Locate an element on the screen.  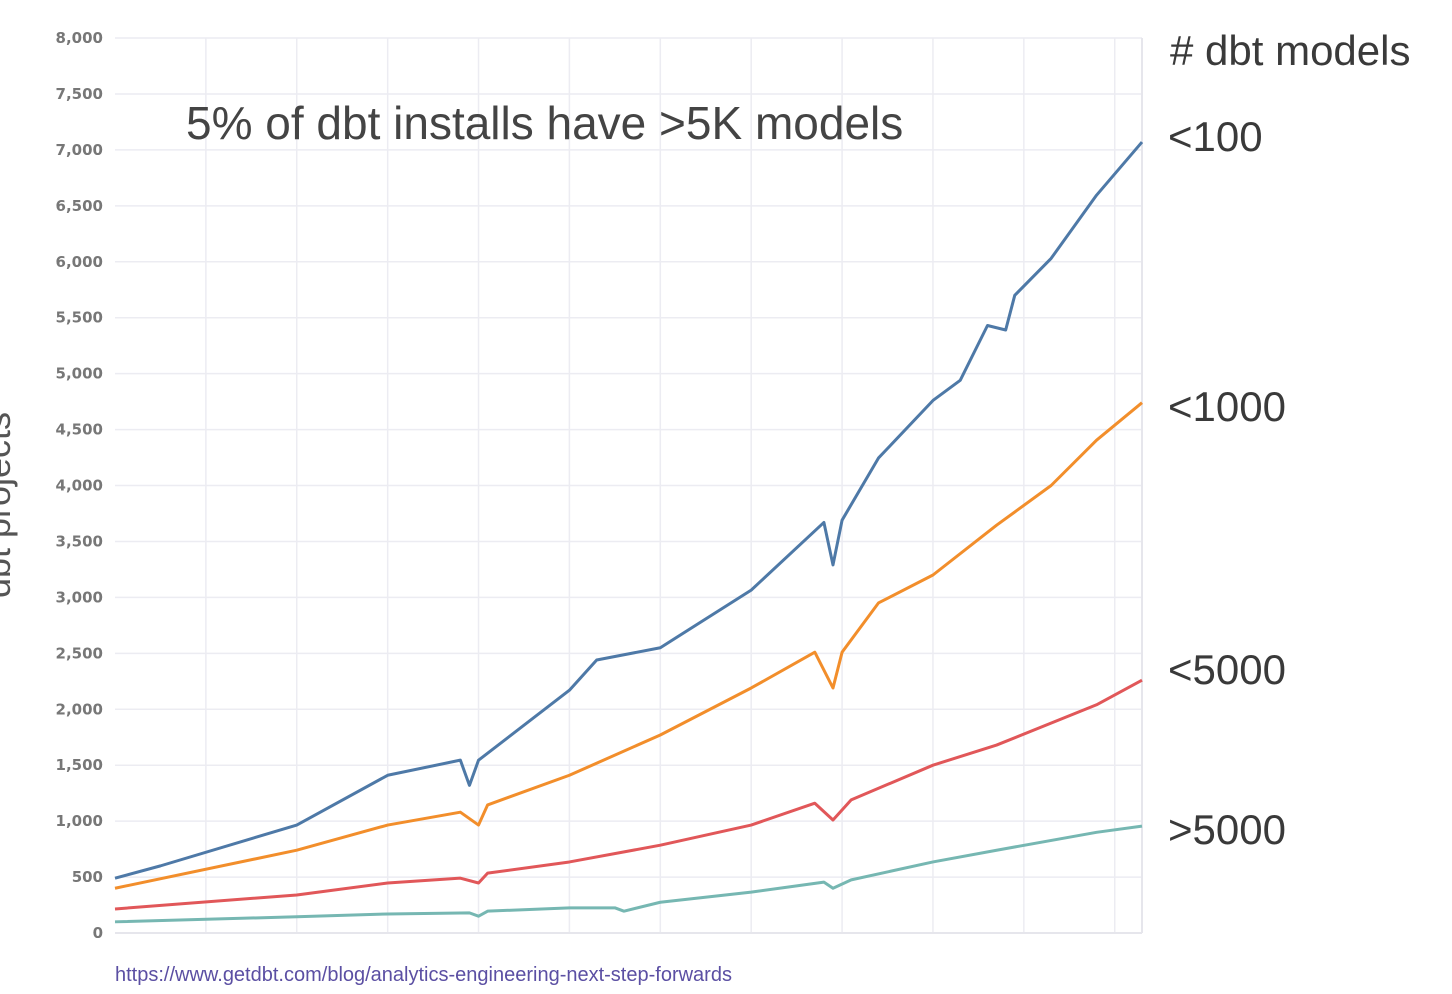
y-tick-label: 3,500 is located at coordinates (79, 541).